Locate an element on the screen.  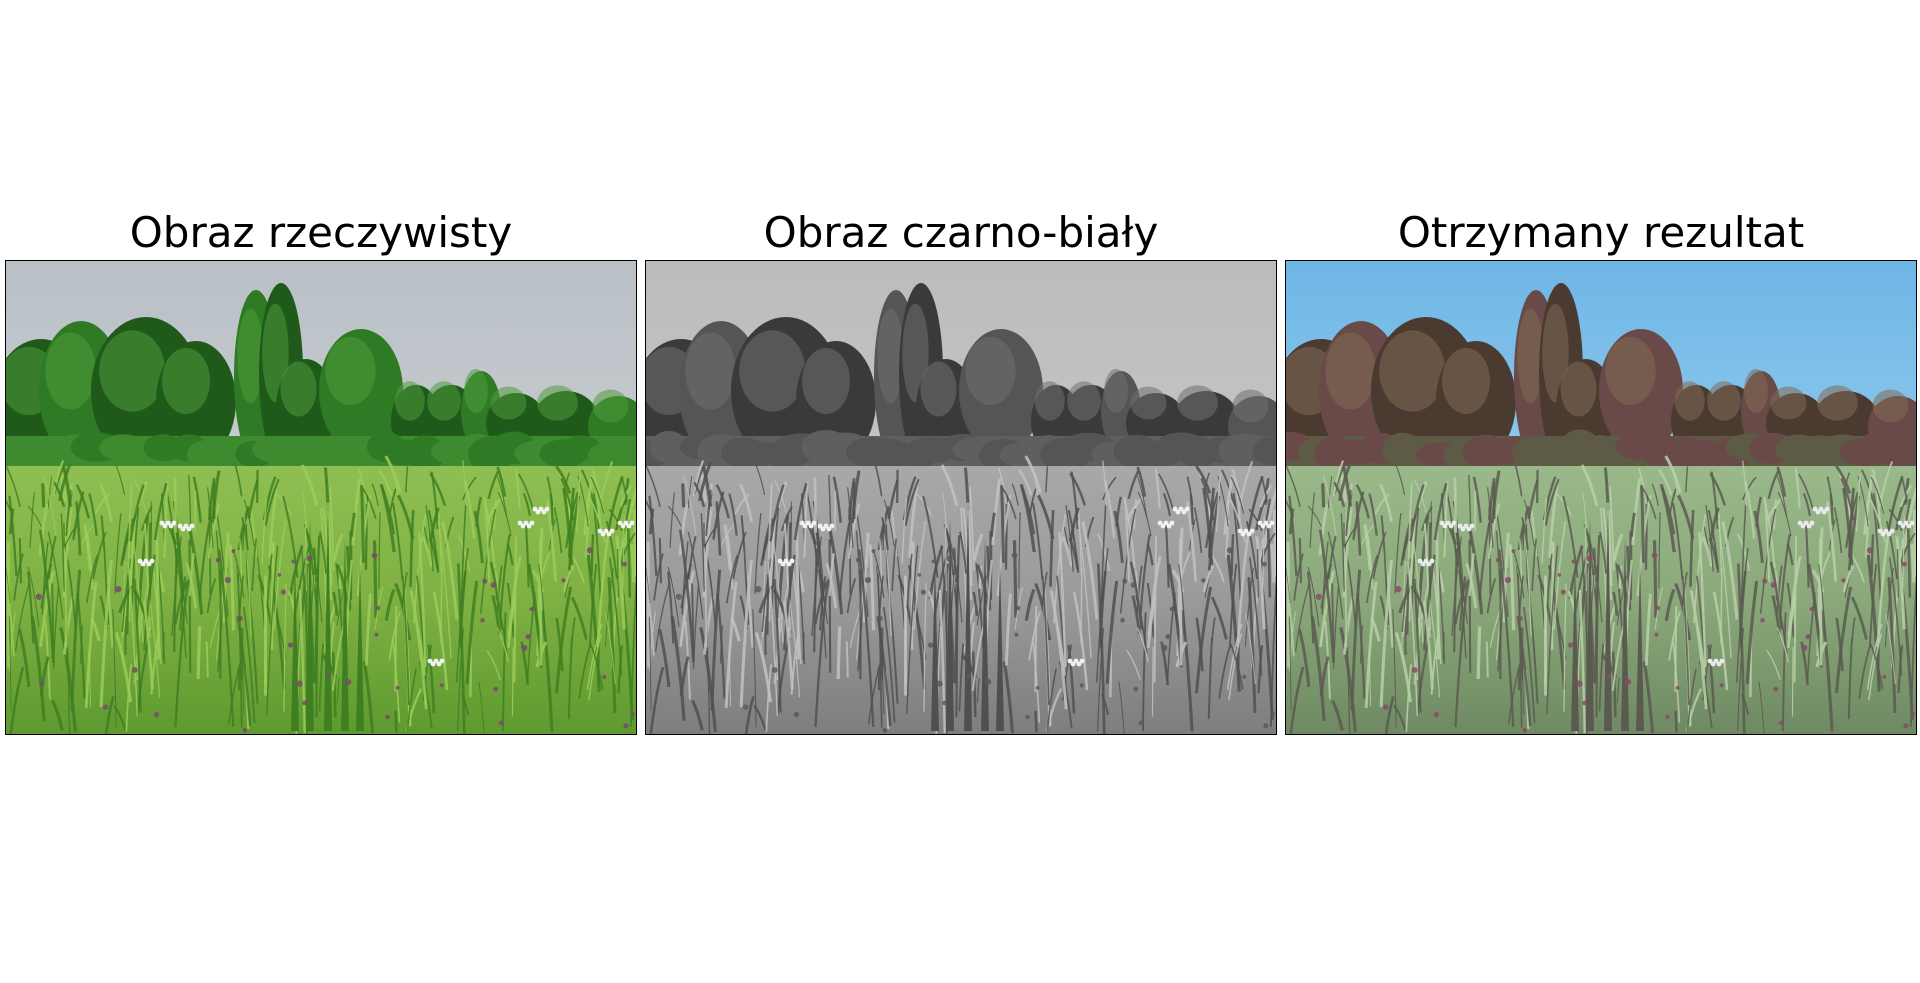
panel-title: Obraz rzeczywisty is located at coordinates (321, 232).